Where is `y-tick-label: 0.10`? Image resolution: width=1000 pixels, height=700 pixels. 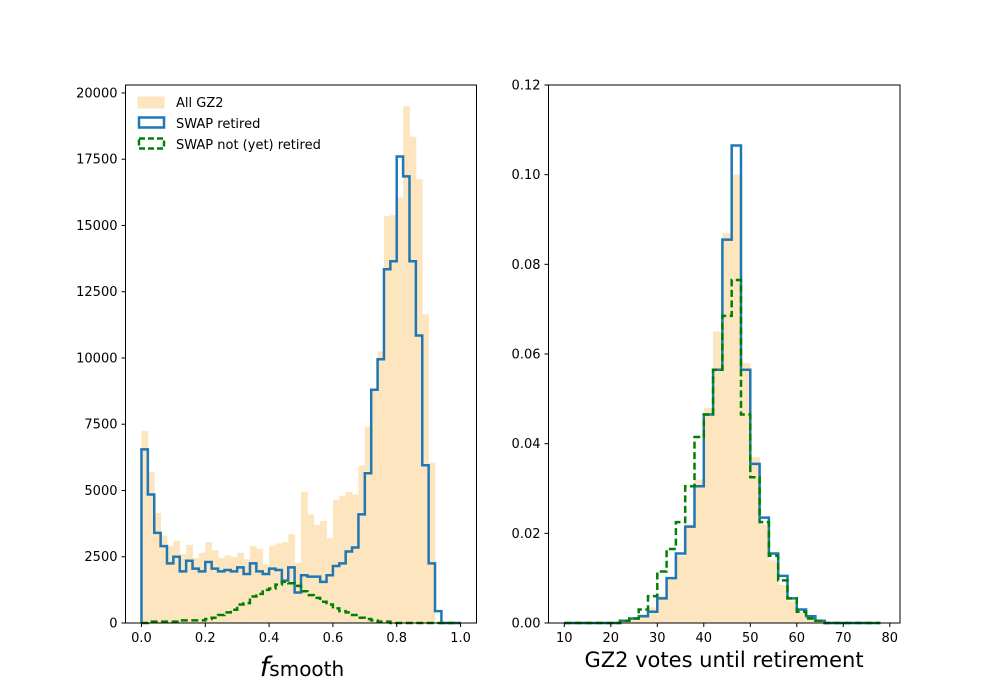 y-tick-label: 0.10 is located at coordinates (526, 175).